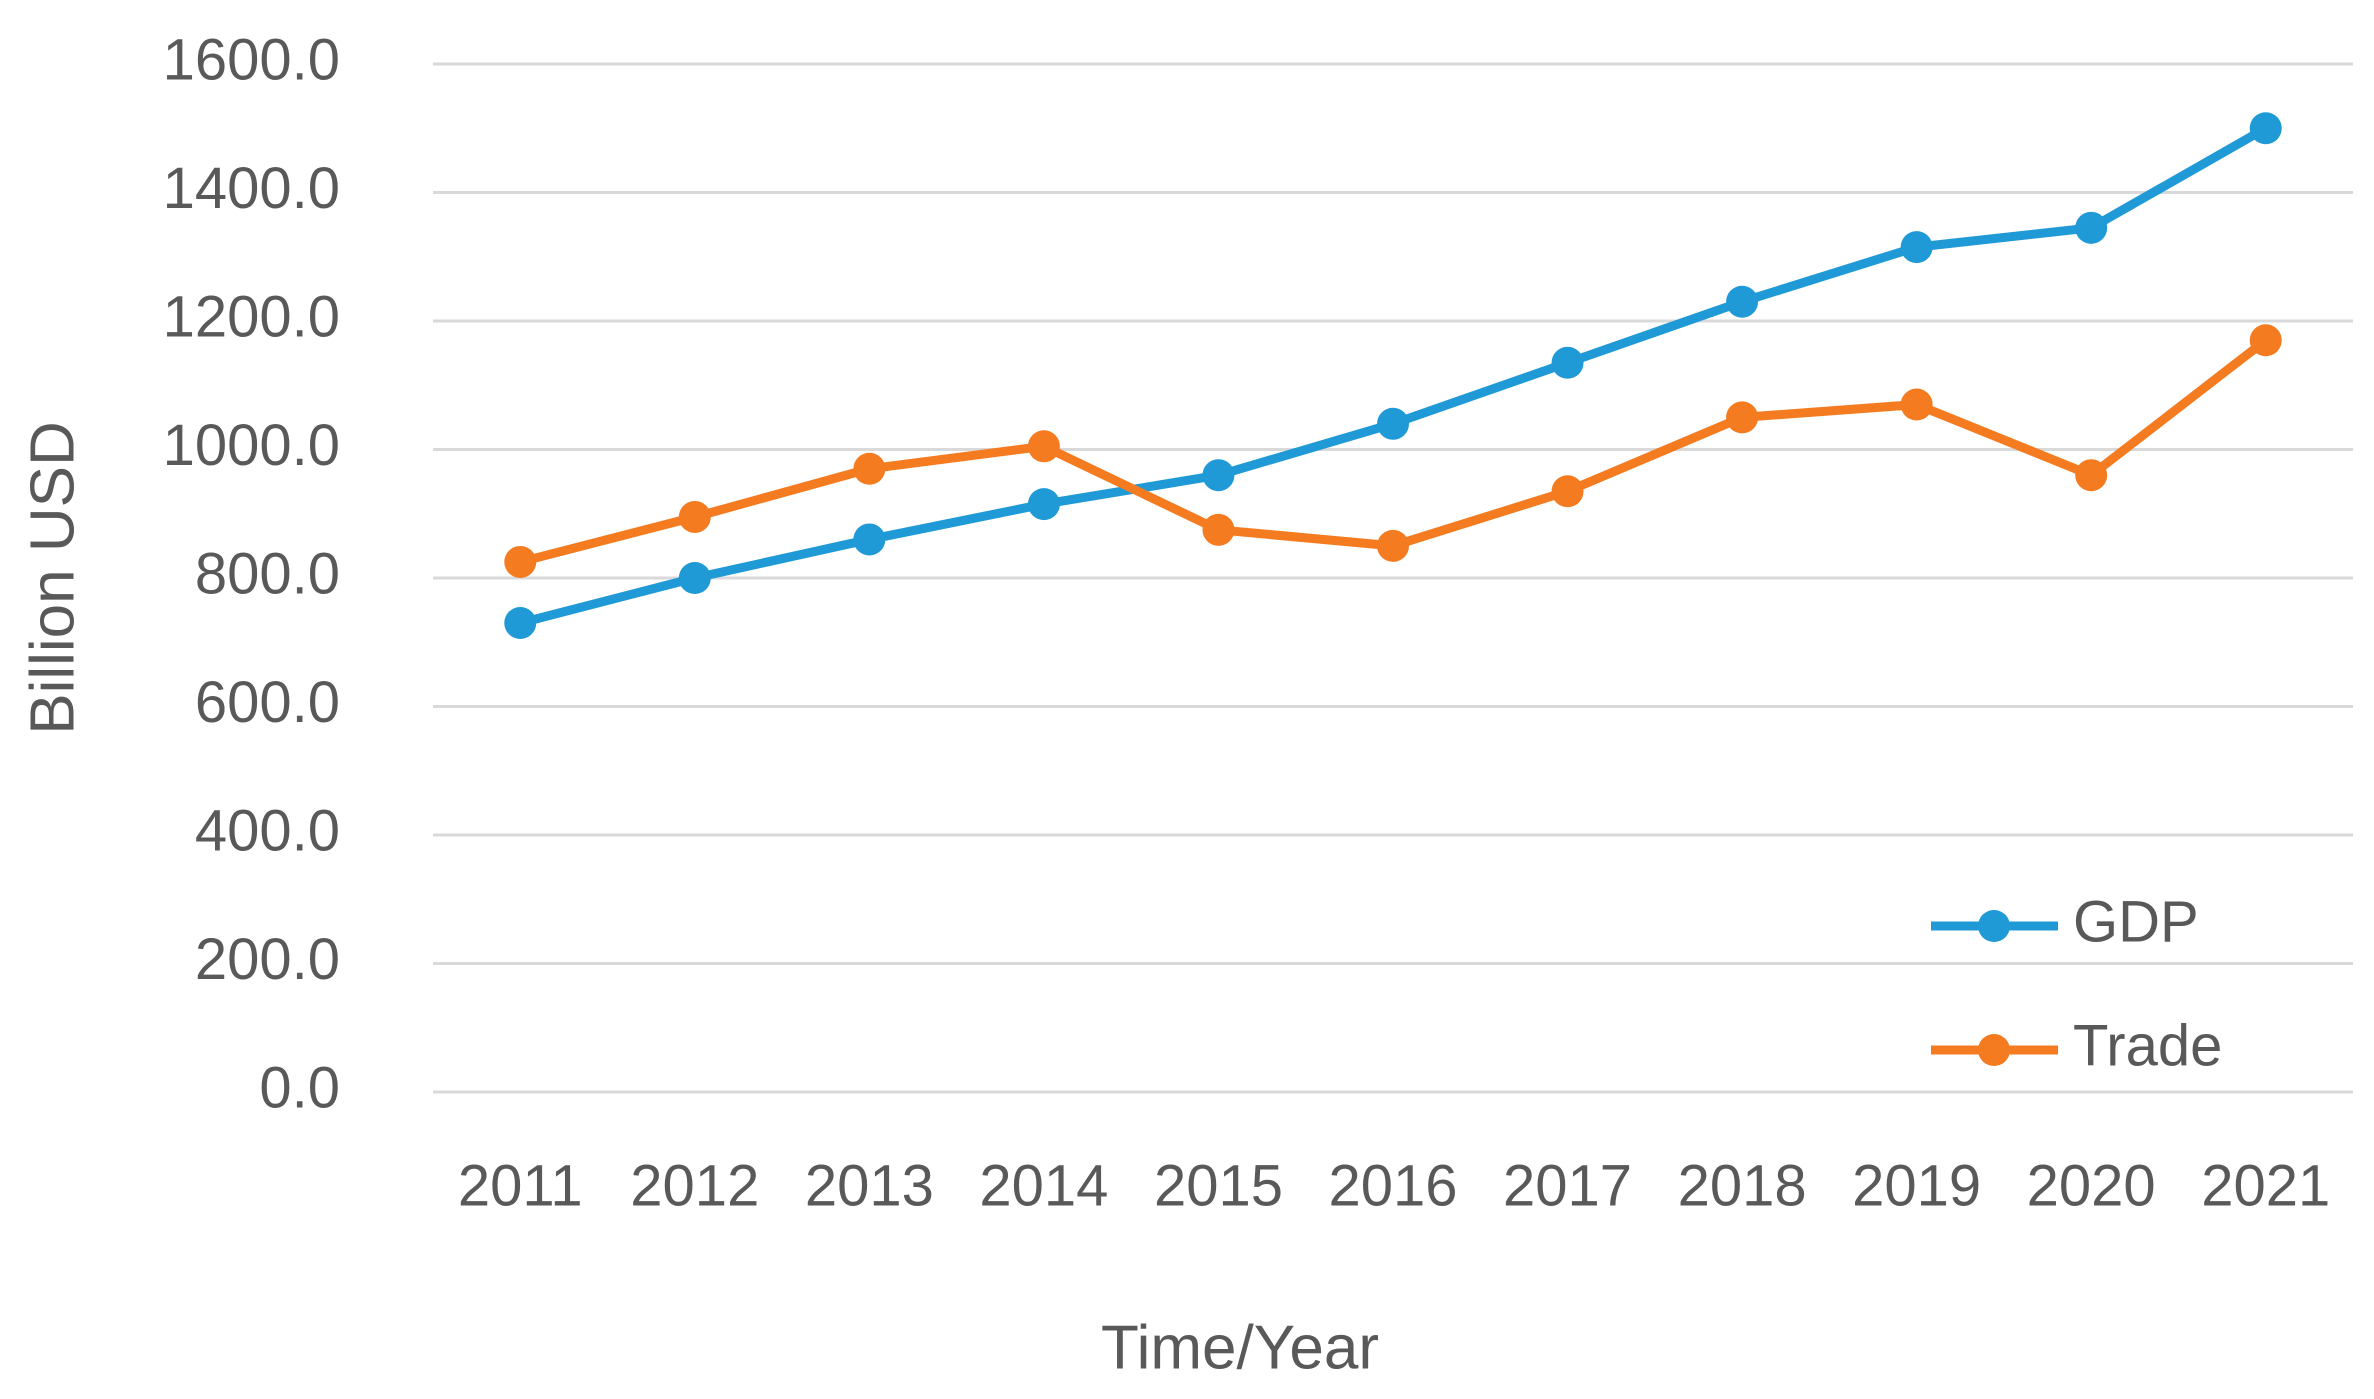  I want to click on x-tick-label: 2015, so click(1218, 1185).